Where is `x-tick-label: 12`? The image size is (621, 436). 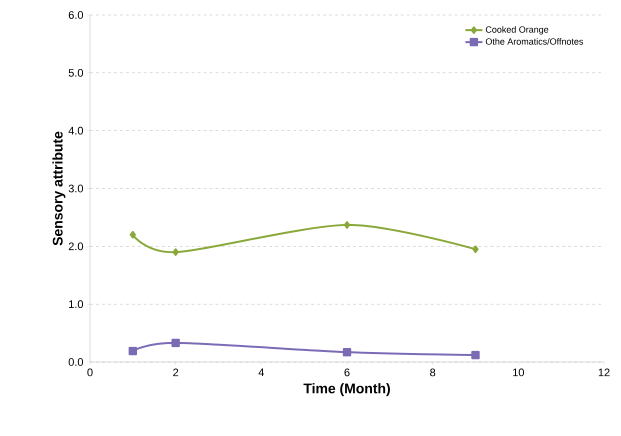
x-tick-label: 12 is located at coordinates (604, 372).